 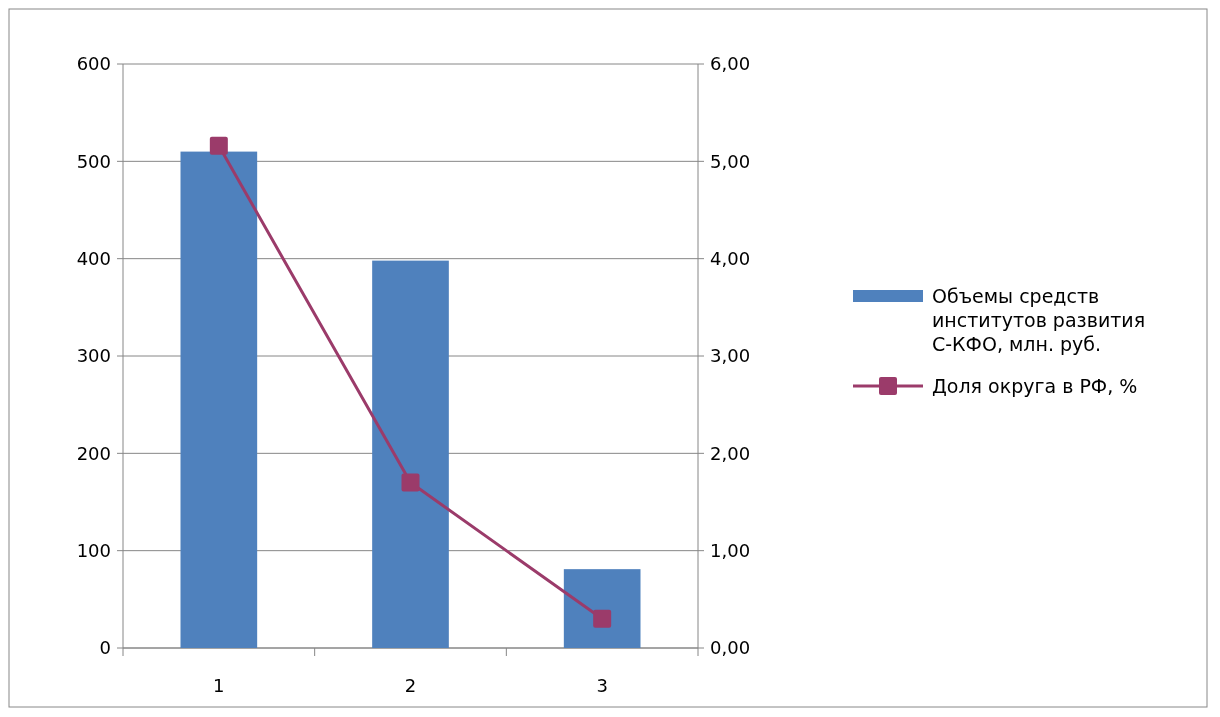 What do you see at coordinates (219, 685) in the screenshot?
I see `x-tick-label: 1` at bounding box center [219, 685].